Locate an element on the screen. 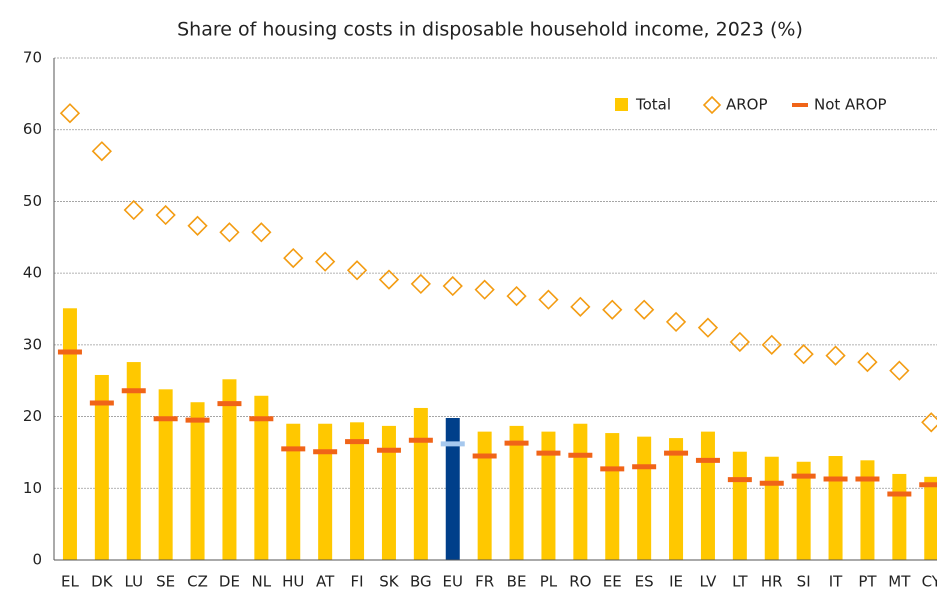 This screenshot has height=594, width=937. y-tick-label: 60 is located at coordinates (32, 129).